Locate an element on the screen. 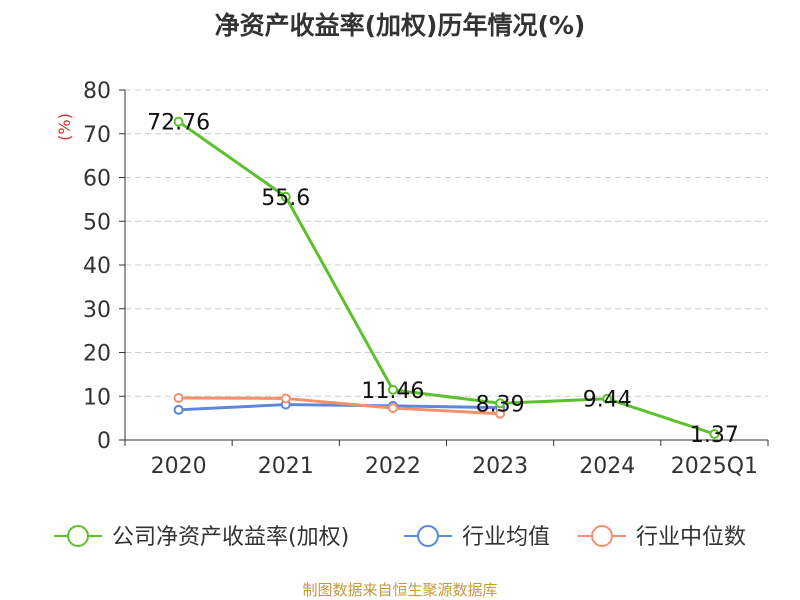 Image resolution: width=800 pixels, height=600 pixels. legend-item: 公司净资产收益率(加权) is located at coordinates (201, 537).